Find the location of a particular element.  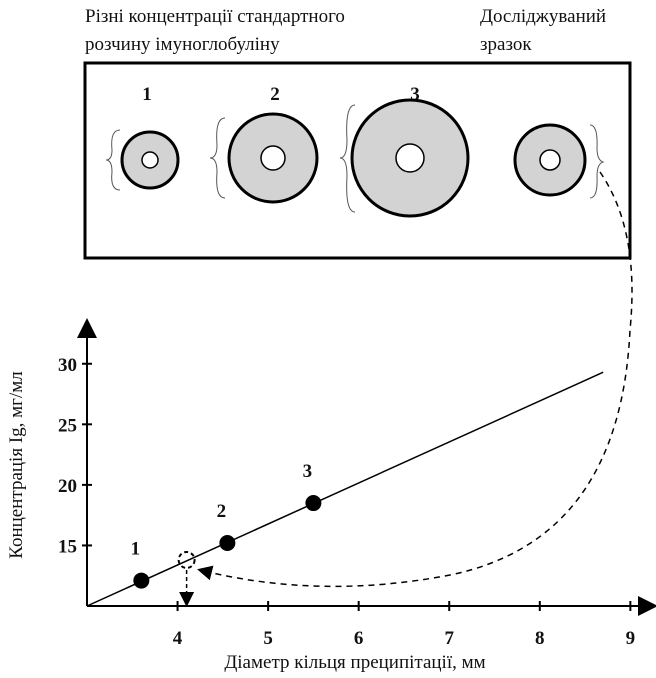

header-left-line: Різні концентрації стандартного is located at coordinates (215, 16).